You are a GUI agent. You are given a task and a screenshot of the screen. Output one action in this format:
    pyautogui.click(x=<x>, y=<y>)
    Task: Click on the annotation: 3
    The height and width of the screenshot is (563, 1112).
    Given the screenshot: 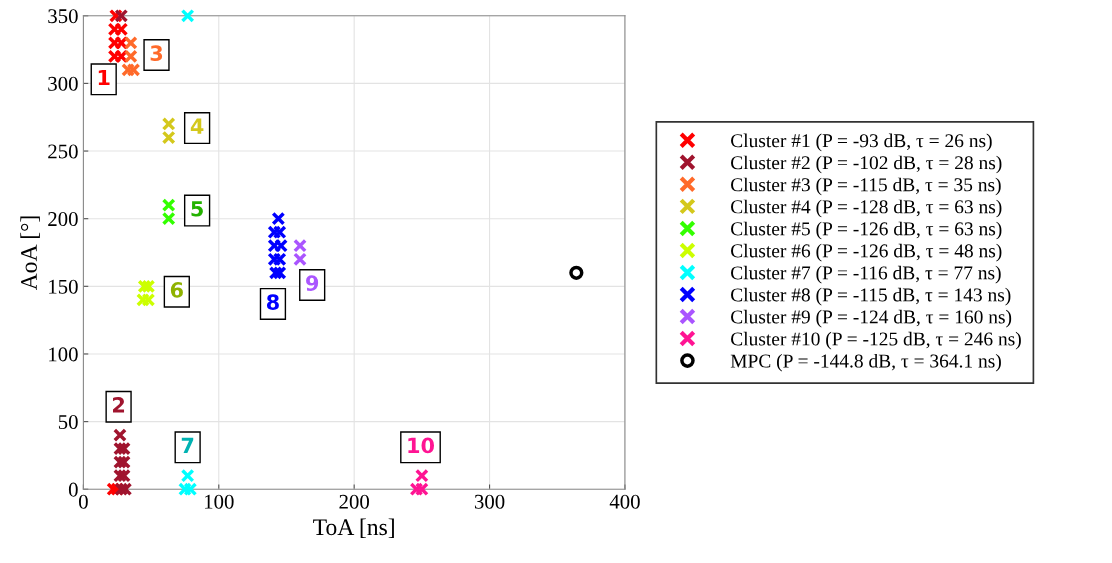 What is the action you would take?
    pyautogui.click(x=156, y=53)
    